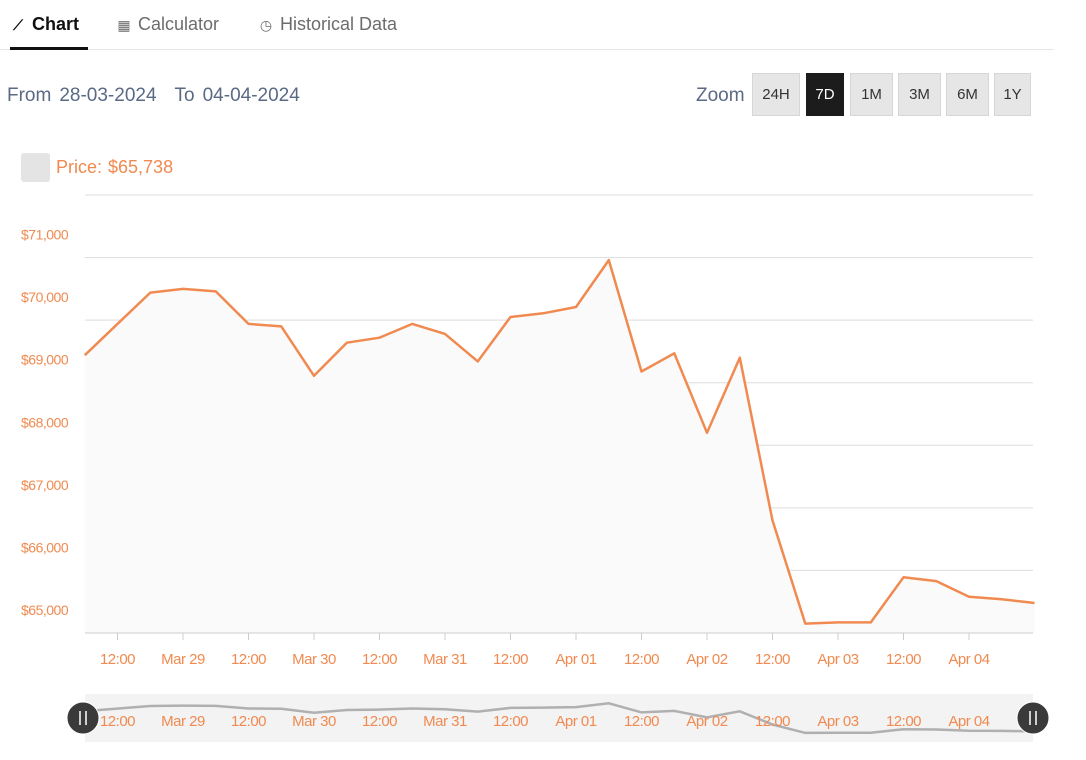 The image size is (1086, 760). I want to click on calculator-icon: ▦, so click(124, 25).